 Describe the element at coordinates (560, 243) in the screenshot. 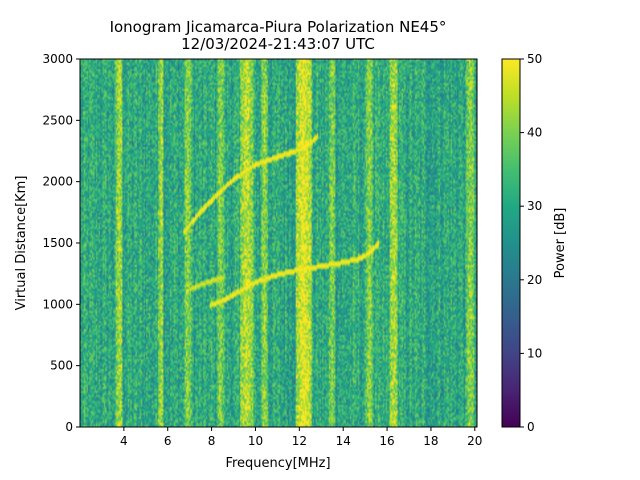

I see `colorbar-label: Power [dB]` at that location.